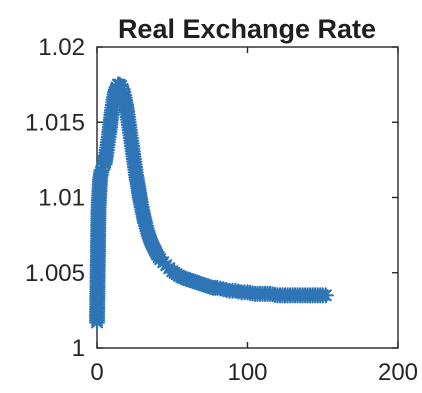  What do you see at coordinates (398, 372) in the screenshot?
I see `x-tick-label: 200` at bounding box center [398, 372].